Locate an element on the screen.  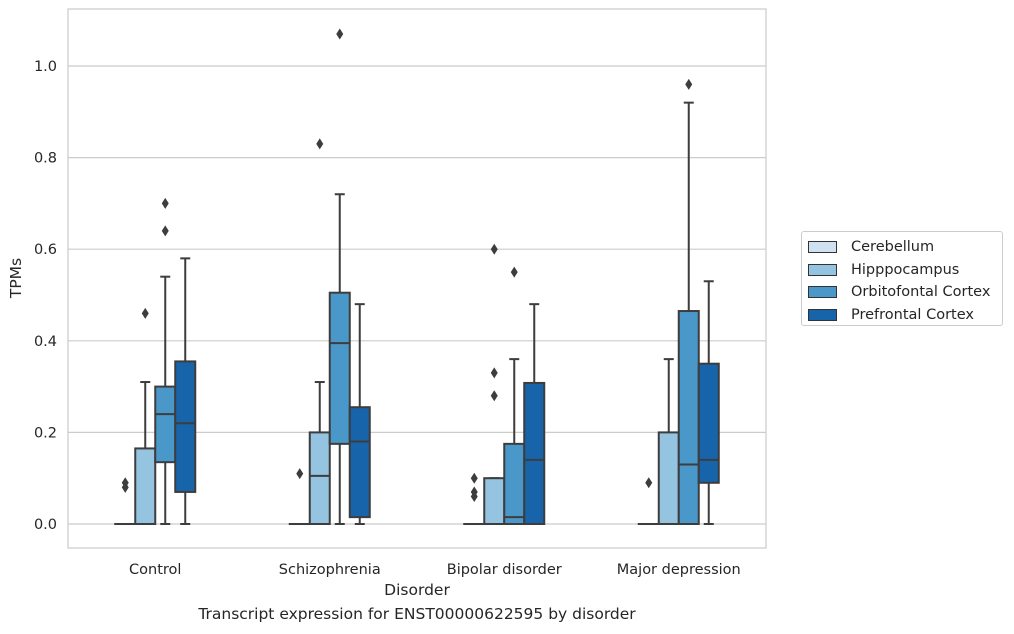
legend-label: Hipppocampus is located at coordinates (905, 269).